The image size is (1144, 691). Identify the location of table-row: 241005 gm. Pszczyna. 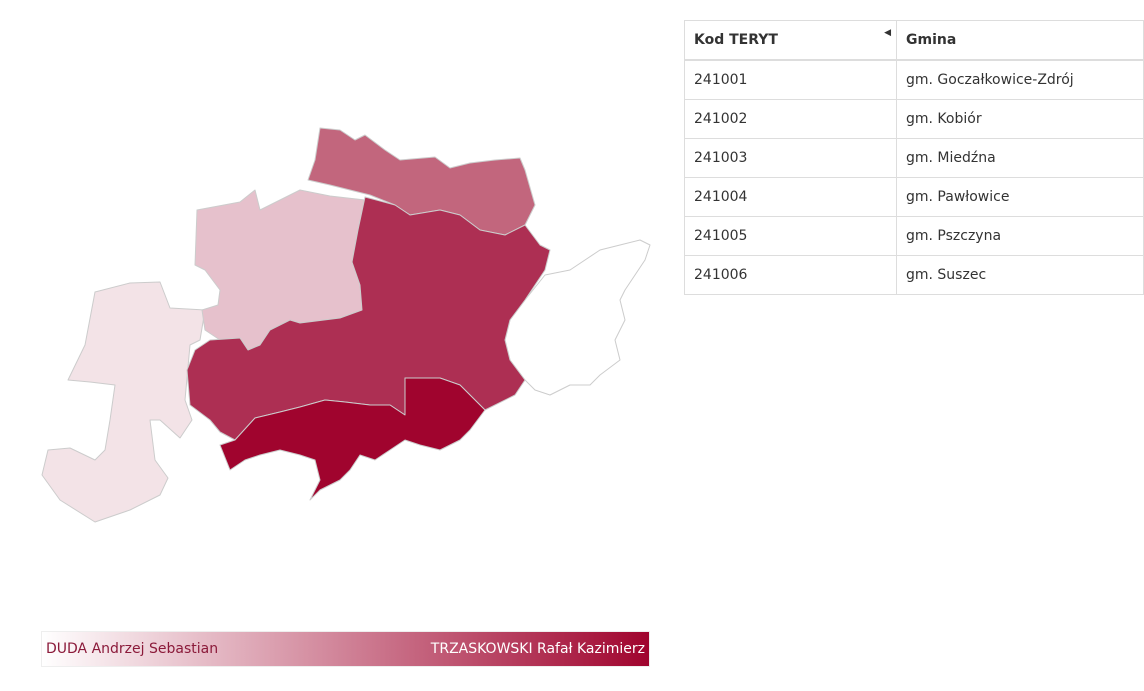
(914, 236).